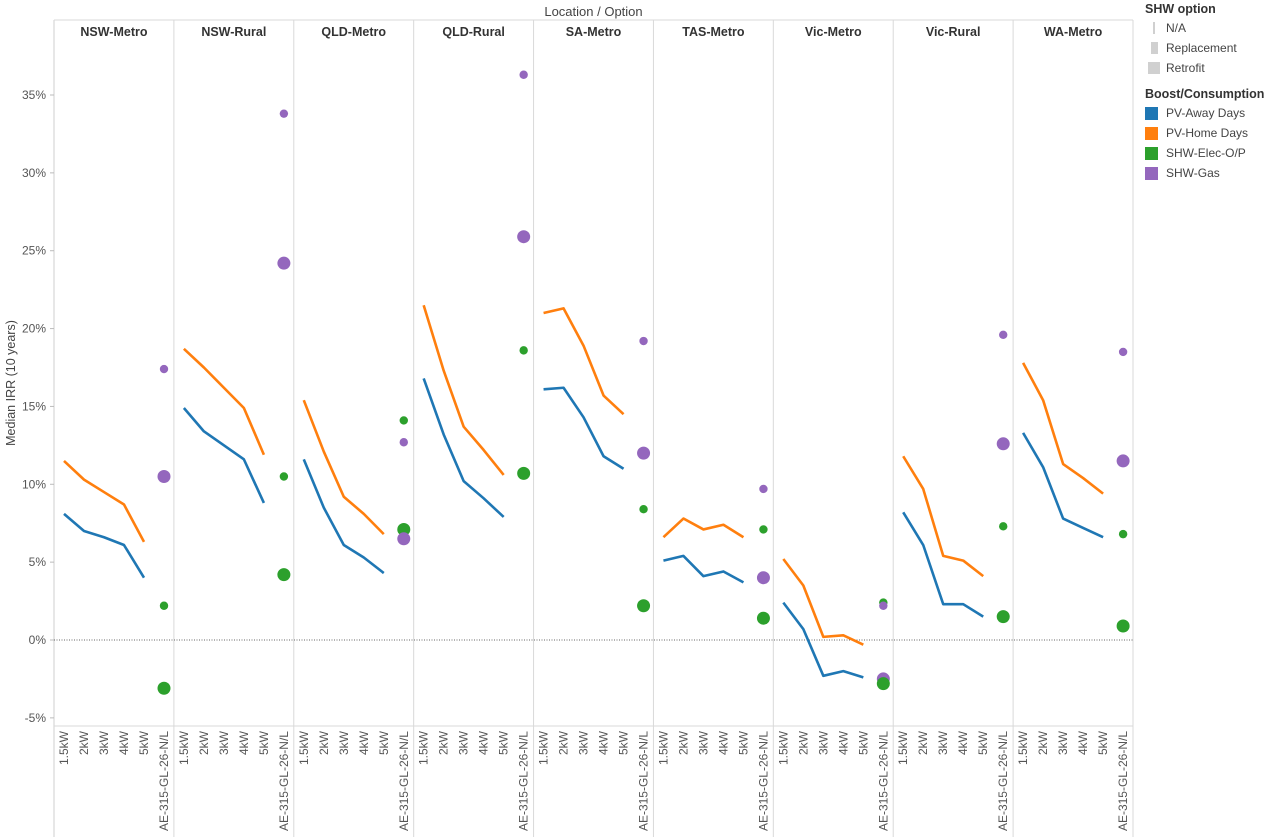 The image size is (1284, 837). What do you see at coordinates (1180, 9) in the screenshot?
I see `size-legend-title: SHW option` at bounding box center [1180, 9].